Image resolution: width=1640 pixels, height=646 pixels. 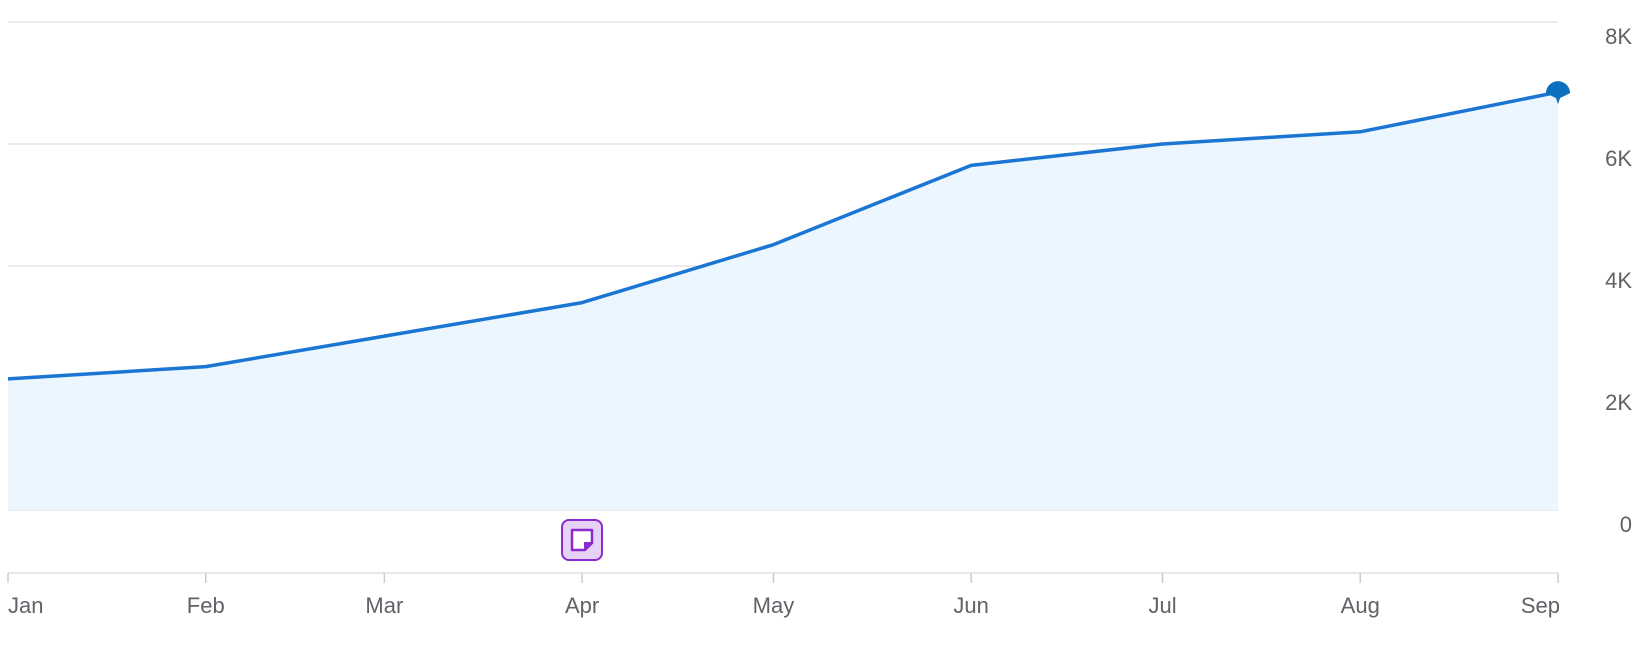 I want to click on x-tick-label: Jun, so click(x=970, y=605).